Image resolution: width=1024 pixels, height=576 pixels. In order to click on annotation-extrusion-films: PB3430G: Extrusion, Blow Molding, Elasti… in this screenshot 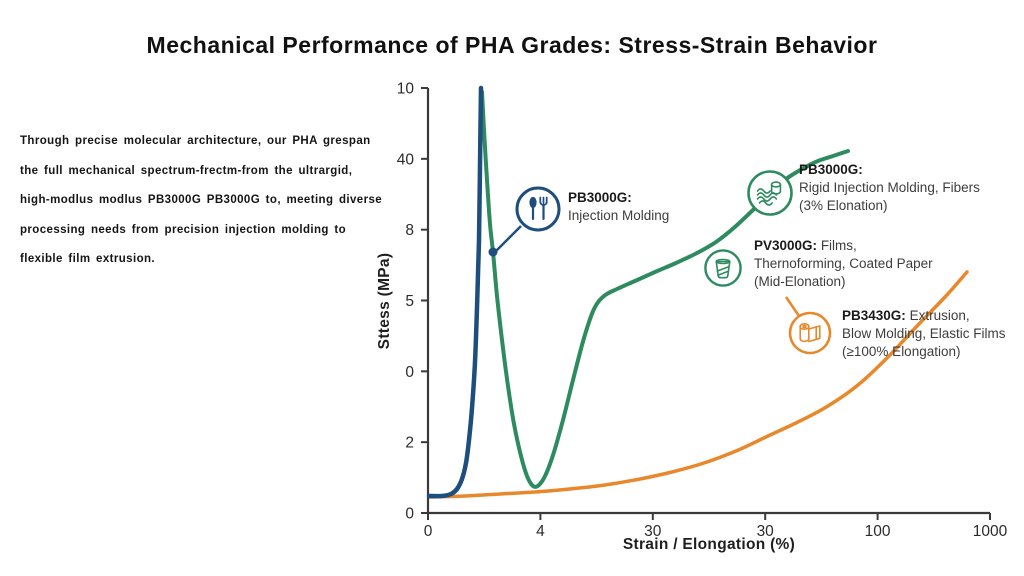, I will do `click(924, 334)`.